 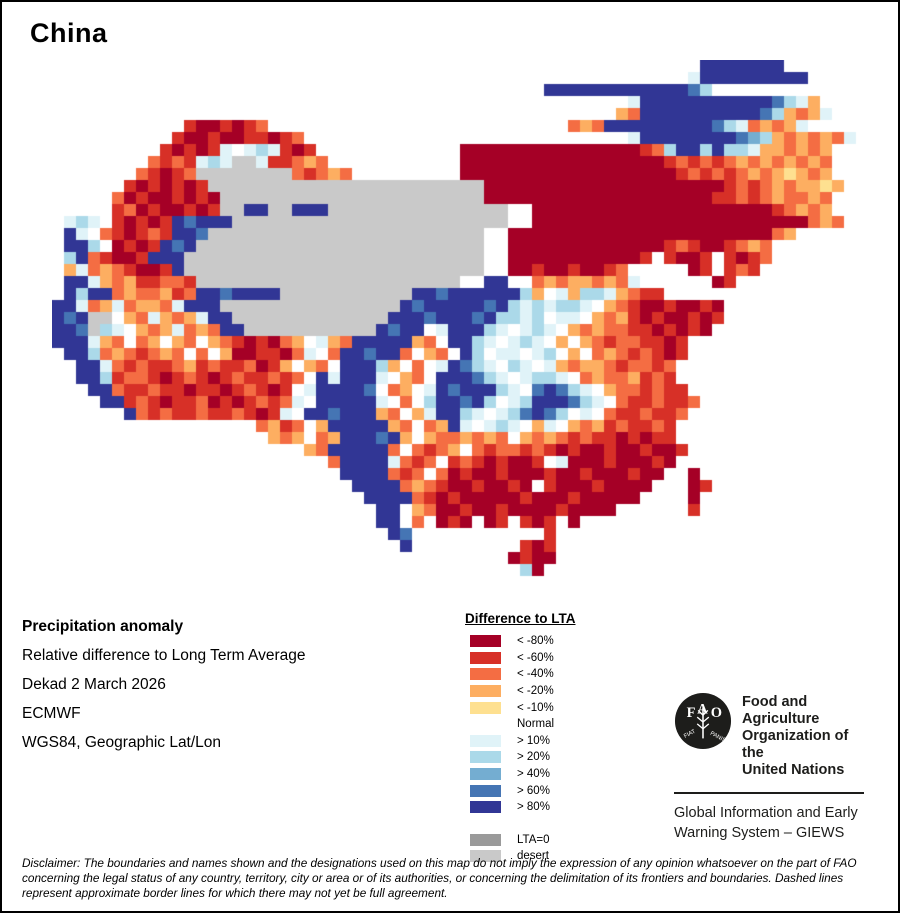 I want to click on legend-label: > 10%, so click(x=533, y=740).